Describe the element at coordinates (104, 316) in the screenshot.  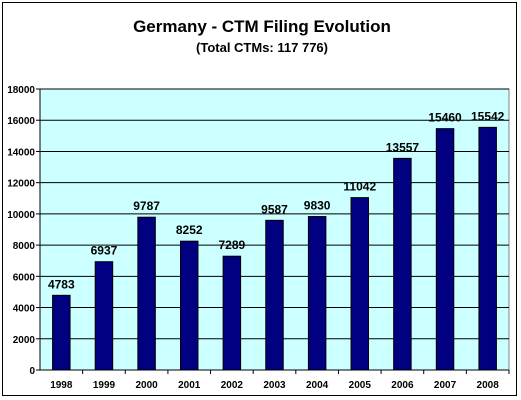
I see `bar-1999` at that location.